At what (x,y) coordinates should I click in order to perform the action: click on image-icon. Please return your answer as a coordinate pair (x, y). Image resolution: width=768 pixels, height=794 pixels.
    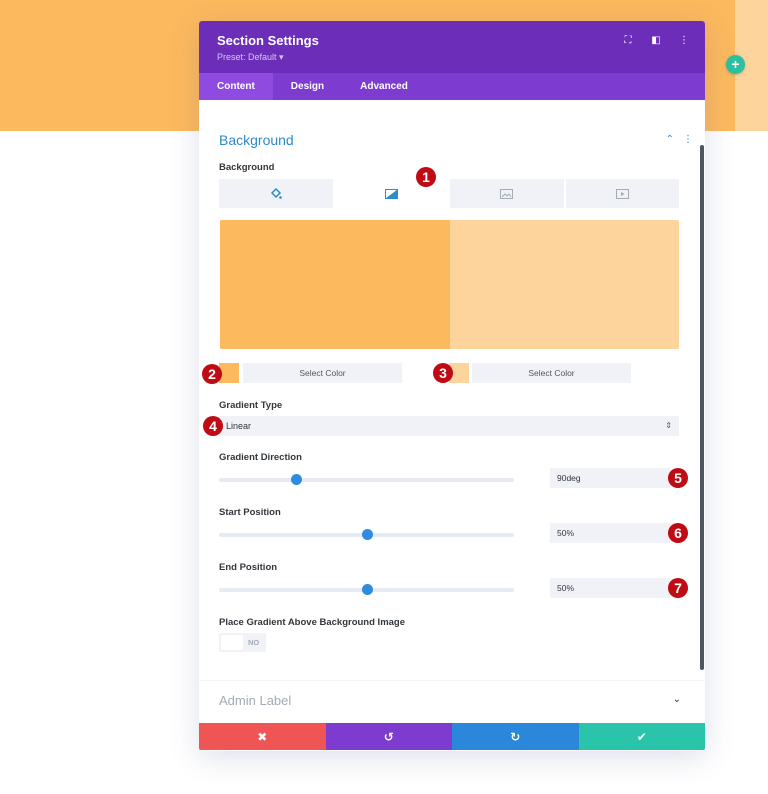
    Looking at the image, I should click on (507, 193).